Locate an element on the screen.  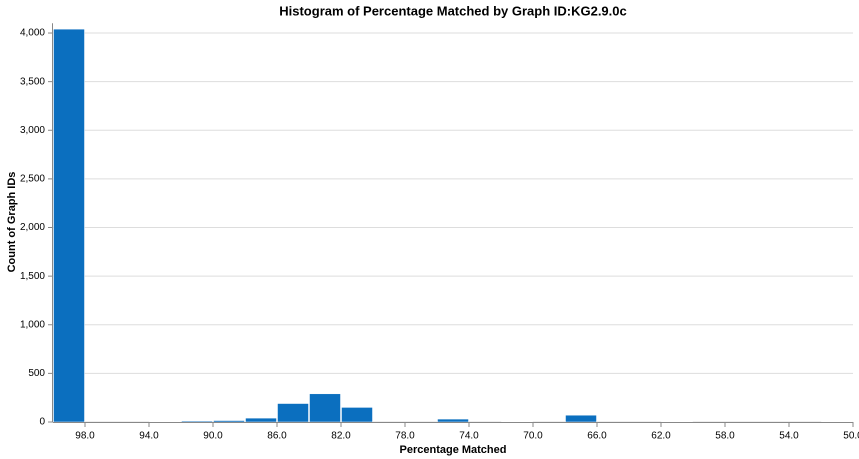
x-tick-label: 86.0 is located at coordinates (277, 436).